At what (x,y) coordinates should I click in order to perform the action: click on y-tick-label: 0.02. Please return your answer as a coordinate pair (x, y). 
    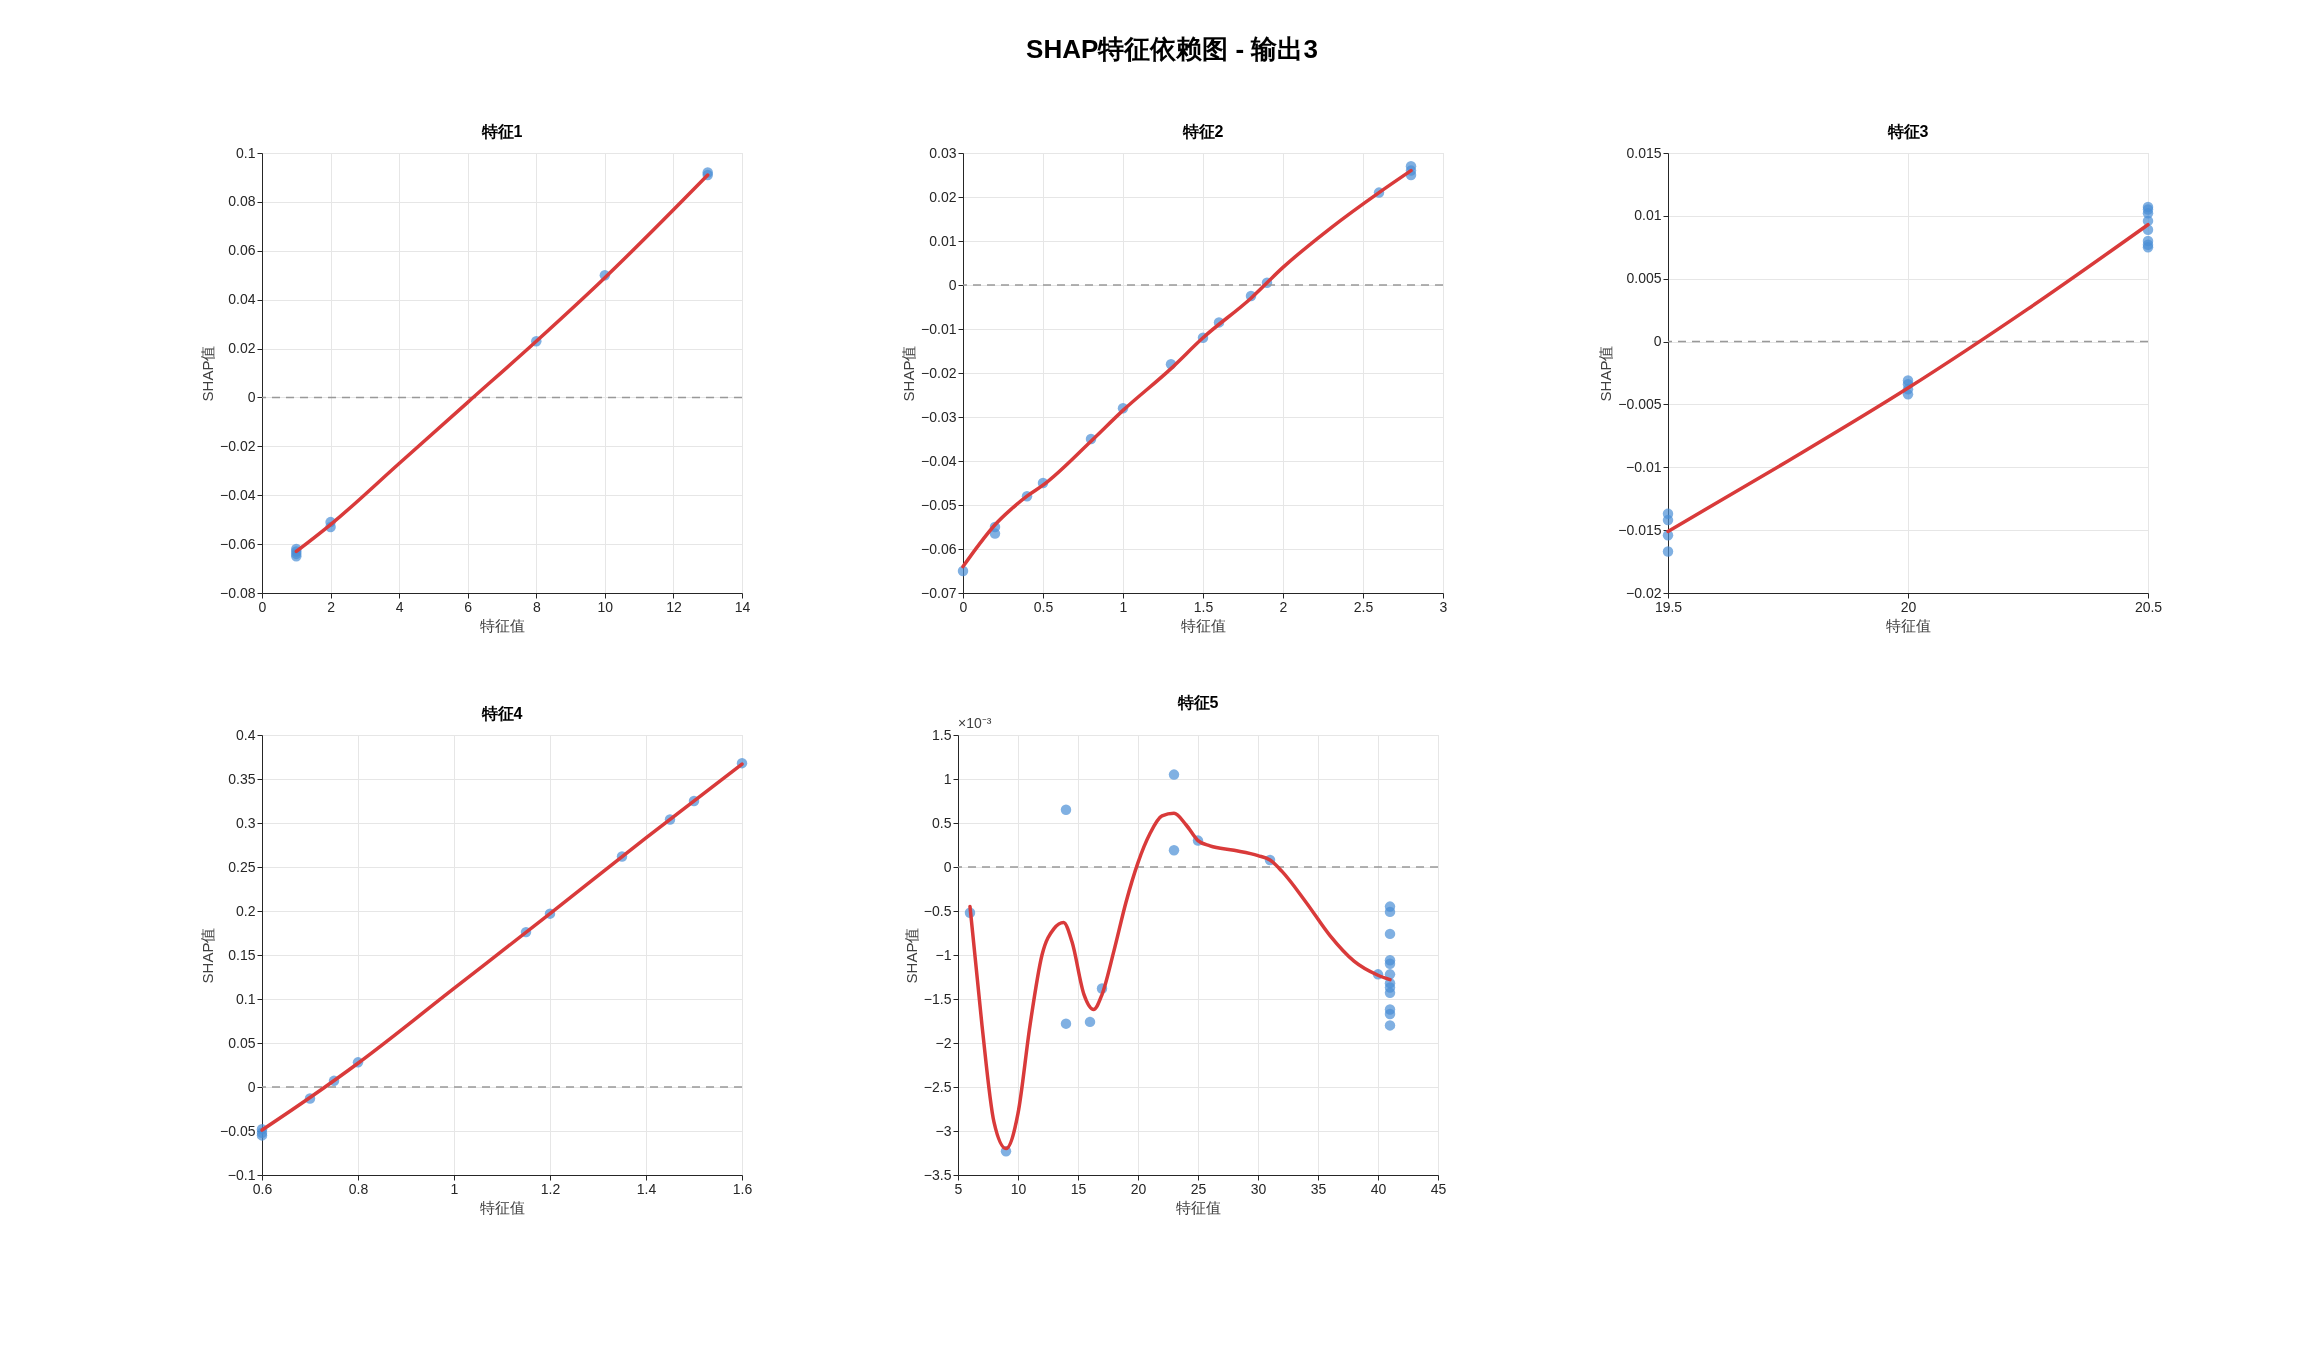
    Looking at the image, I should click on (242, 348).